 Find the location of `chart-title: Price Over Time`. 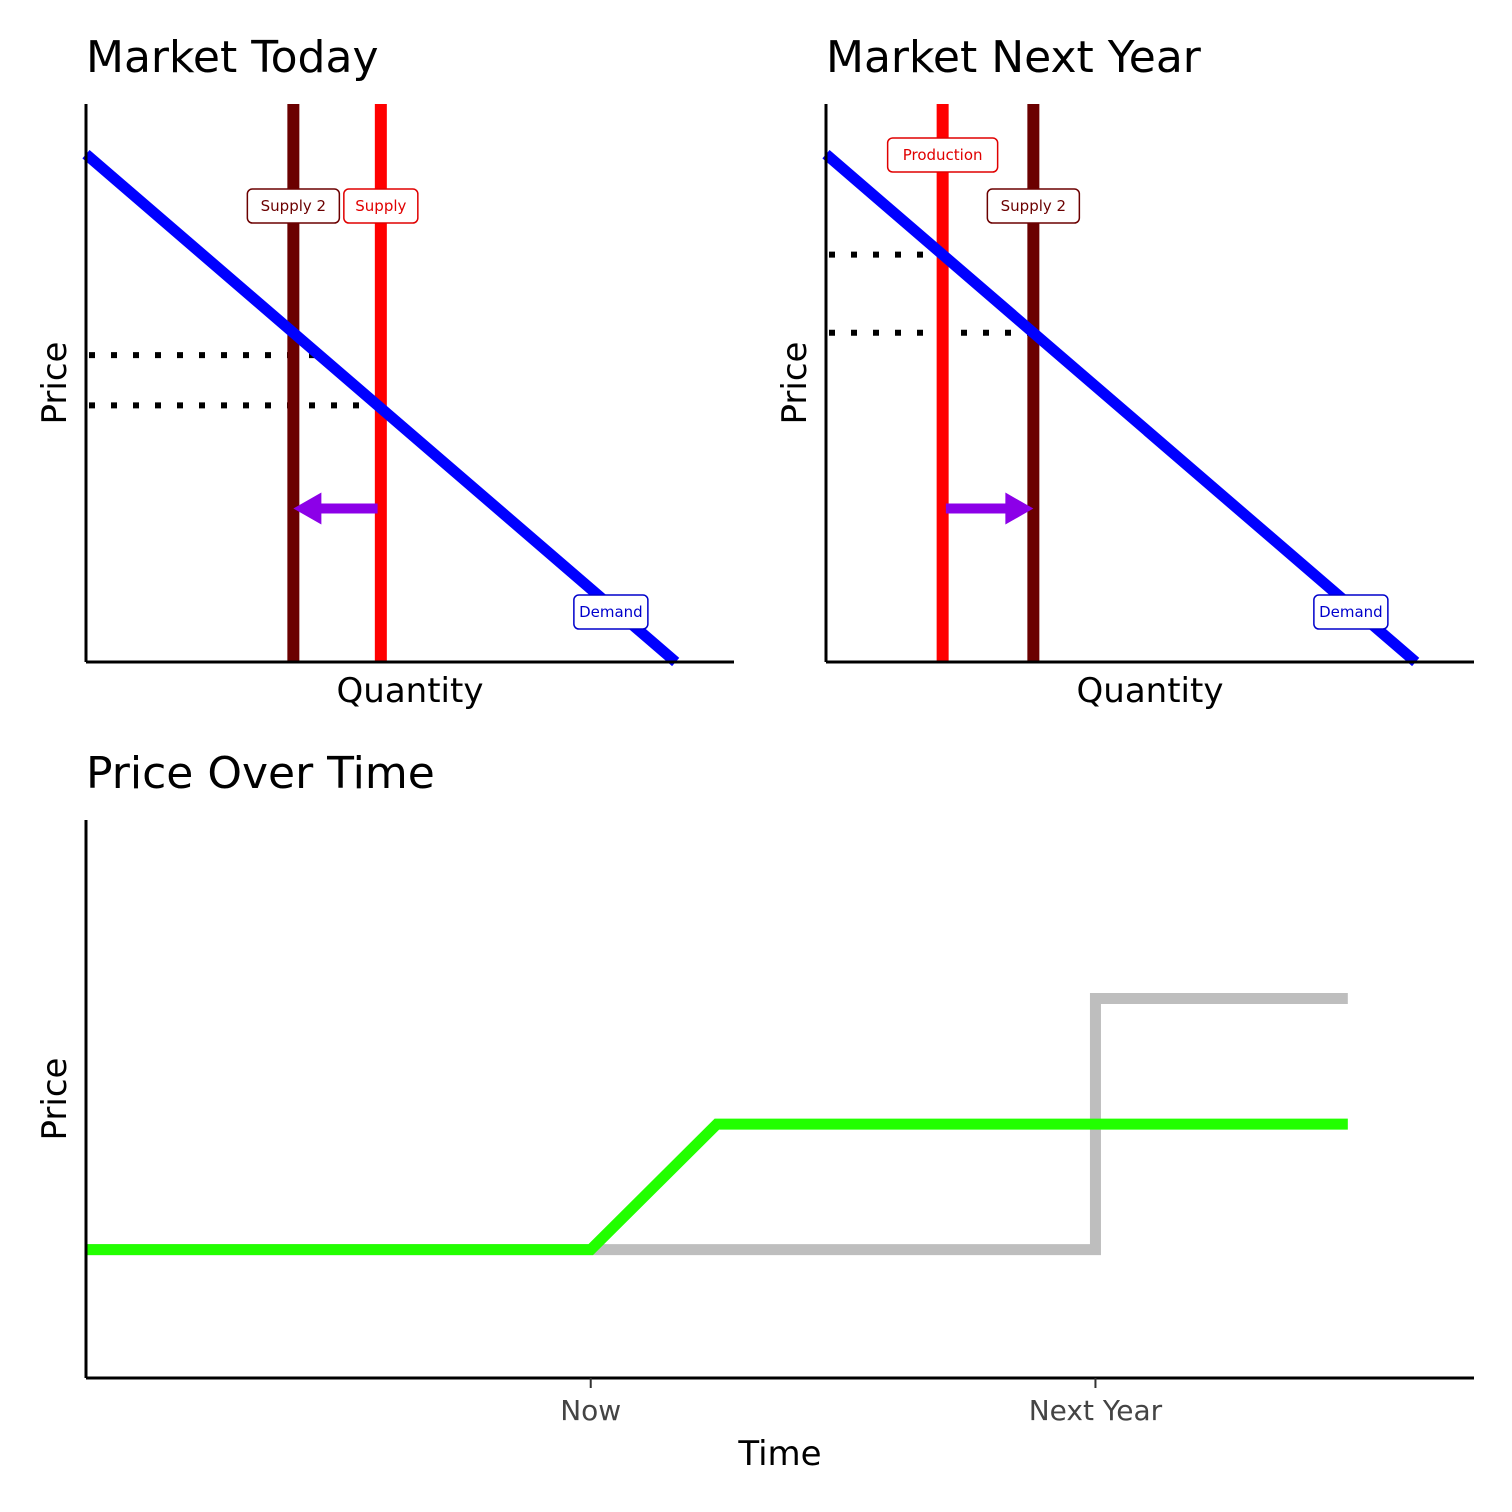

chart-title: Price Over Time is located at coordinates (260, 773).